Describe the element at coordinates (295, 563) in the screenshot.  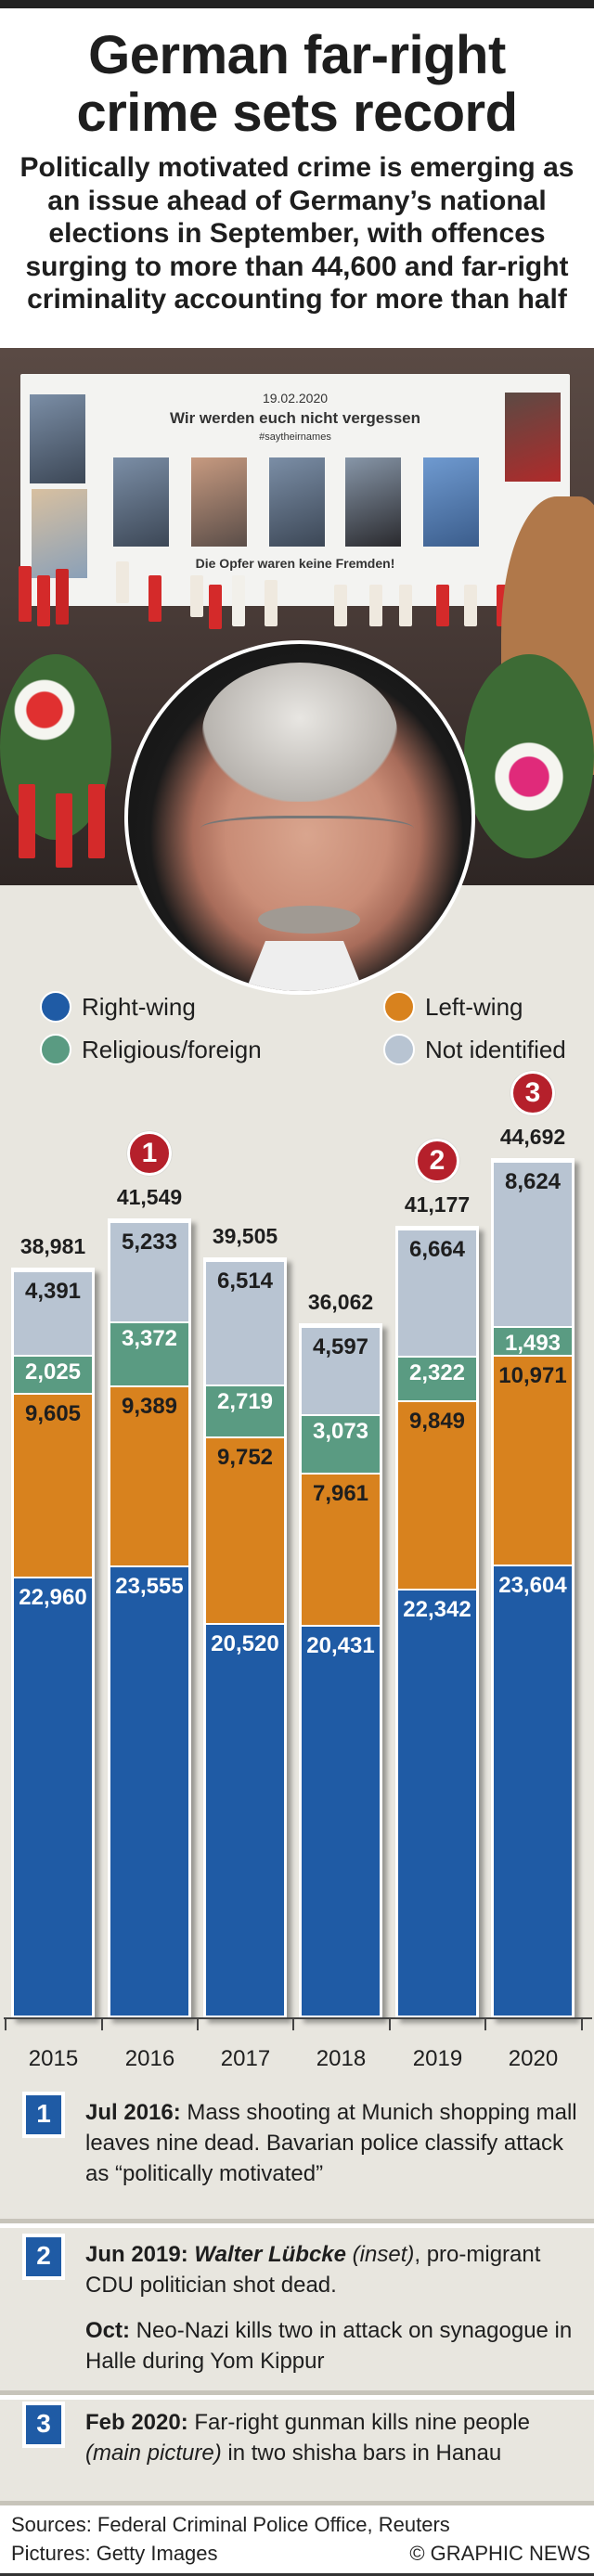
I see `banner-footer: Die Opfer waren keine Fremden!` at that location.